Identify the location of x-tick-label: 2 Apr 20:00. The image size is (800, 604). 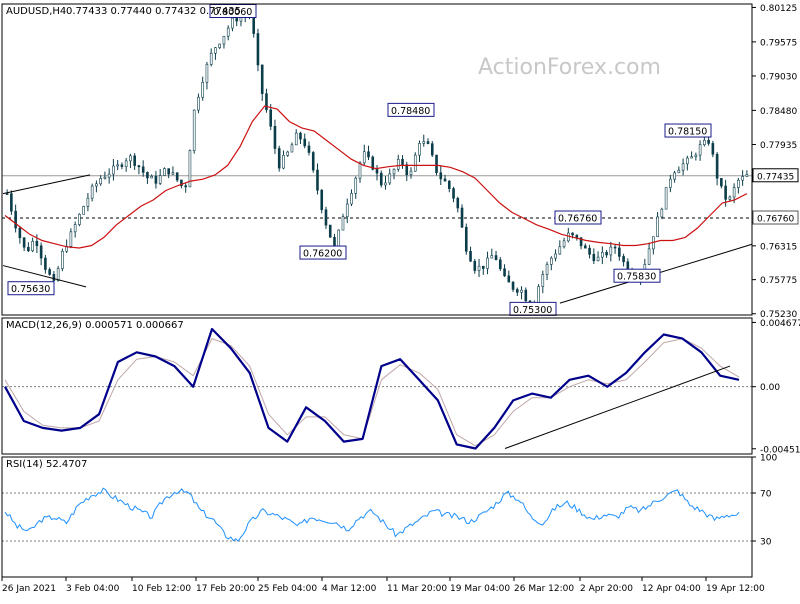
(606, 589).